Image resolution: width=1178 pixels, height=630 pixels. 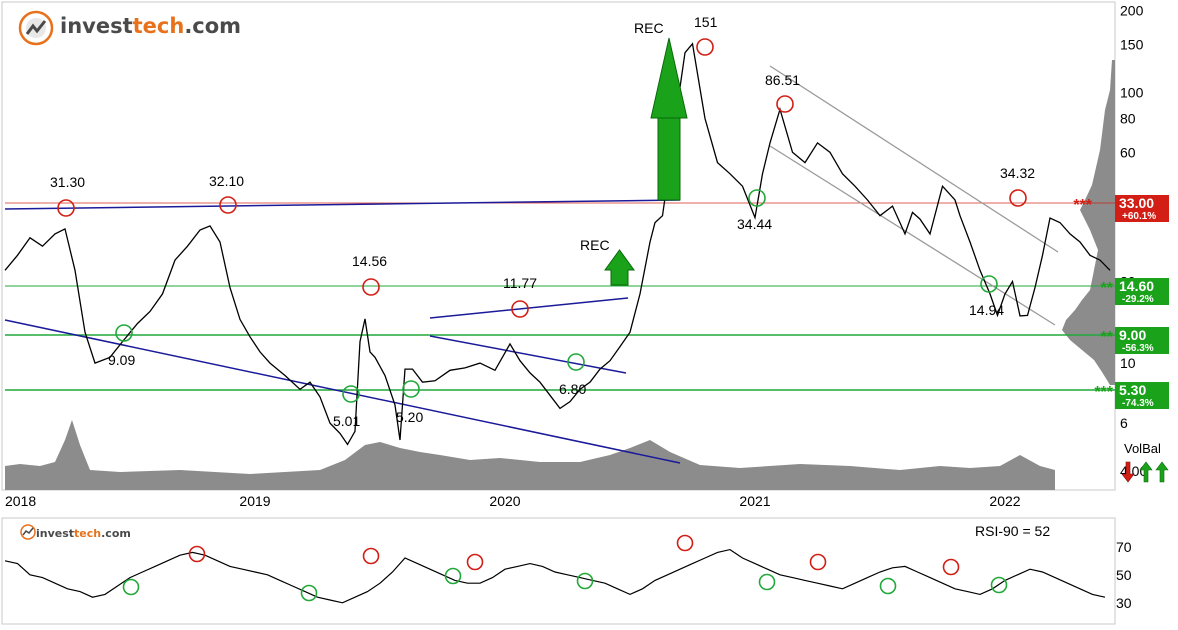 What do you see at coordinates (121, 360) in the screenshot?
I see `trough-label: 9.09` at bounding box center [121, 360].